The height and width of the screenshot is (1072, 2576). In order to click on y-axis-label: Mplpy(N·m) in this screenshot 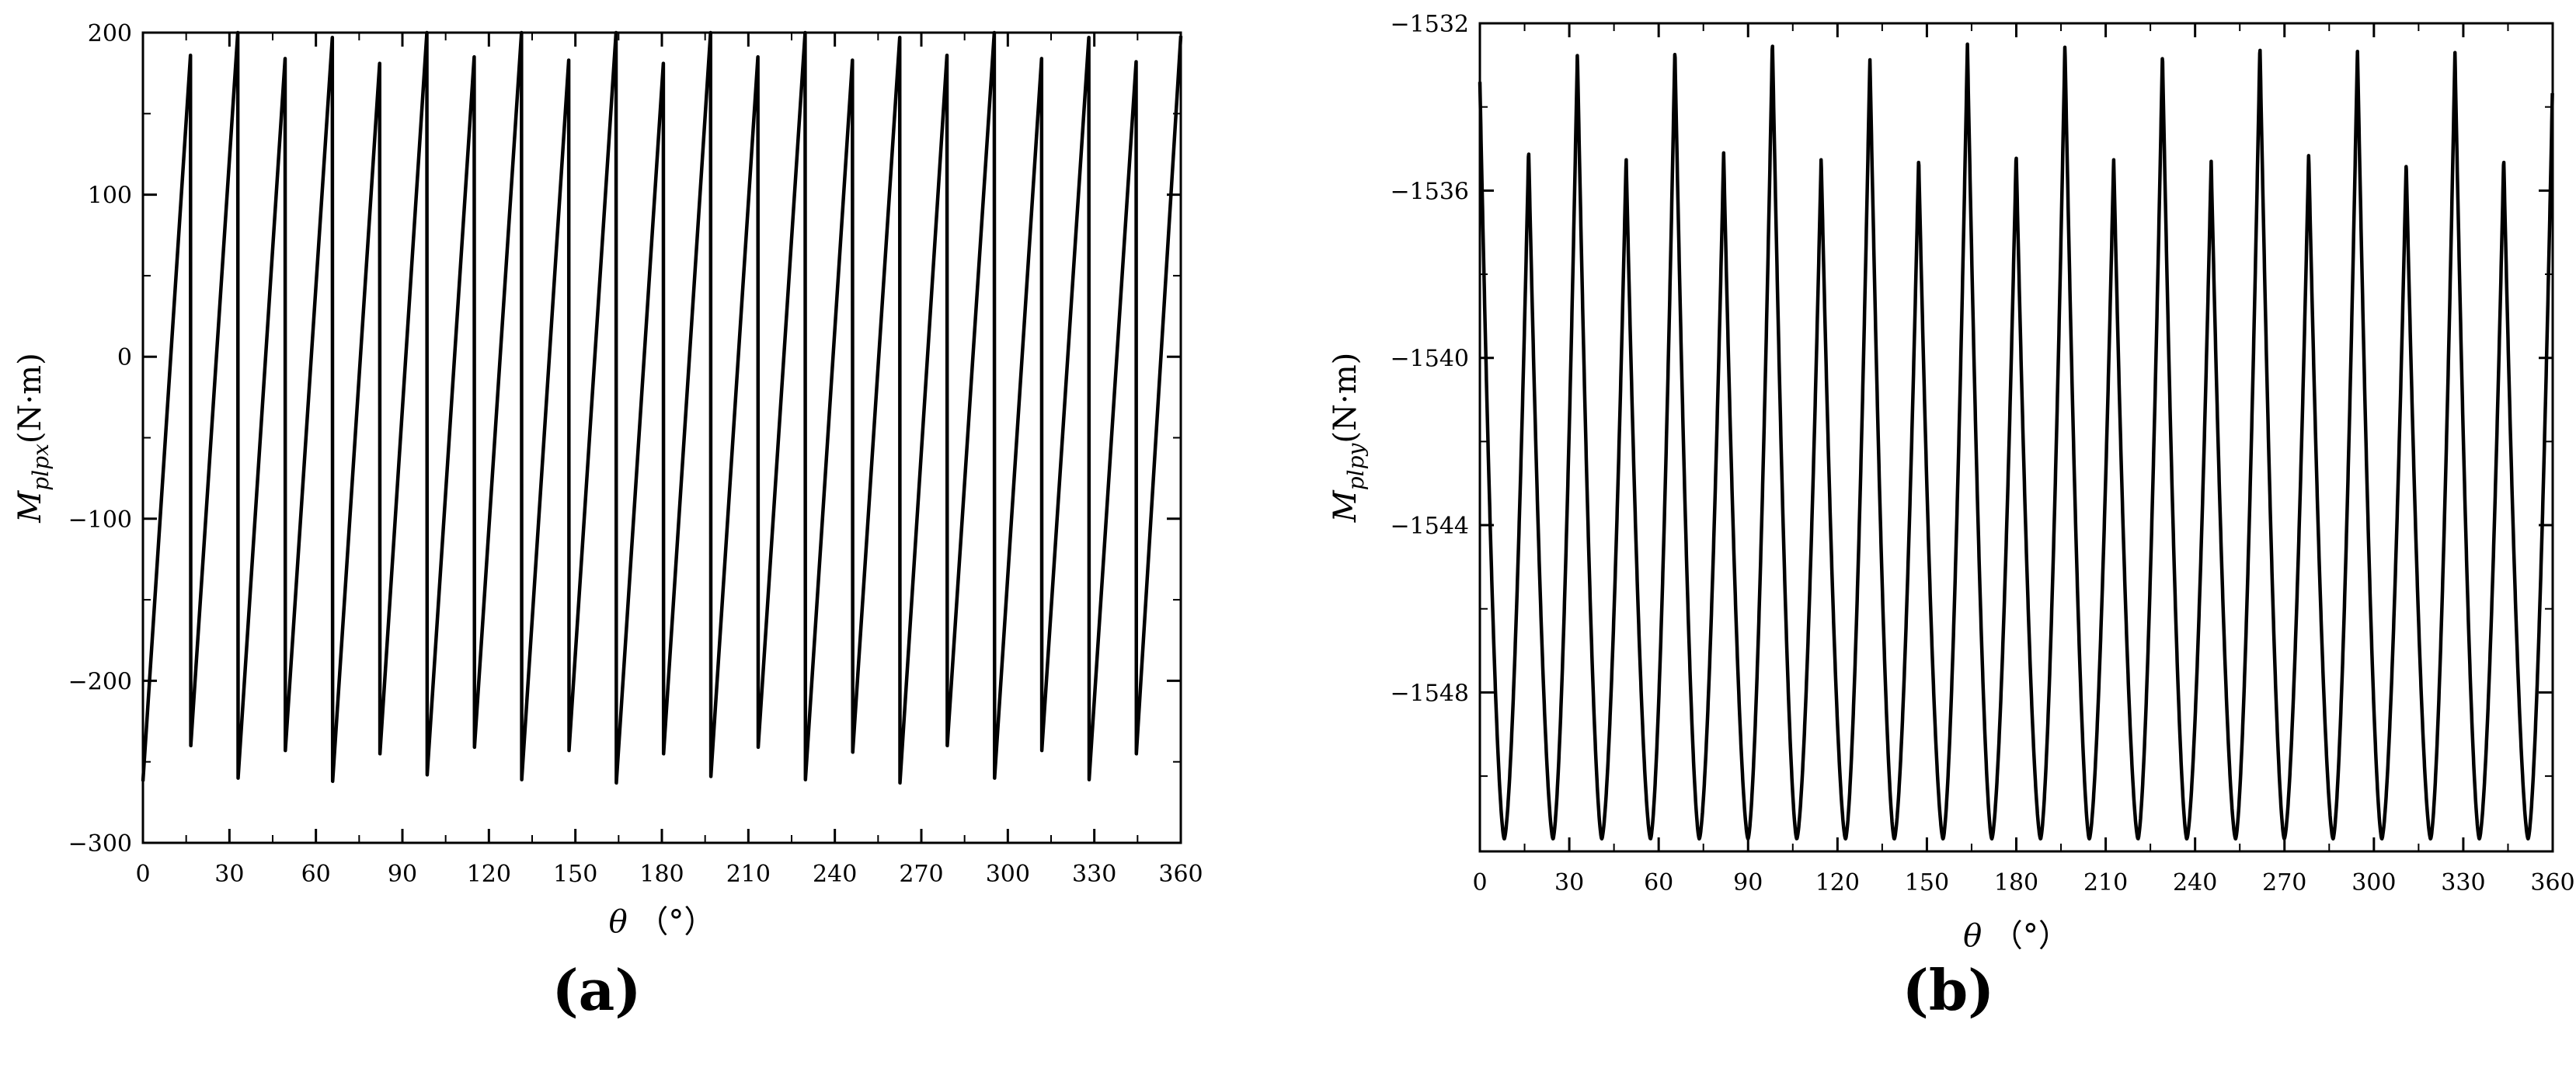, I will do `click(1348, 438)`.